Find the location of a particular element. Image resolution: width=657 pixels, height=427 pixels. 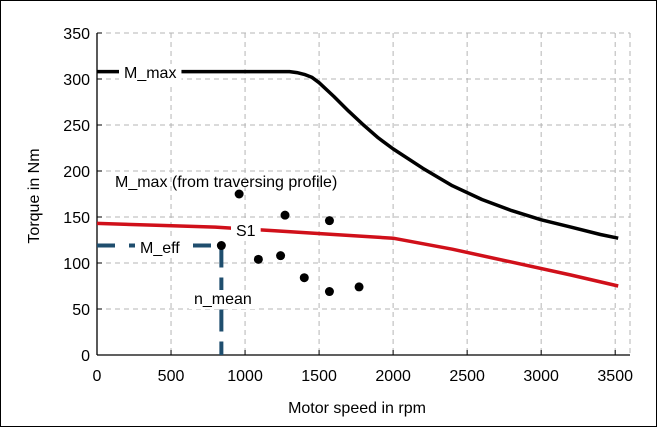

m-max-label-bg is located at coordinates (150, 73).